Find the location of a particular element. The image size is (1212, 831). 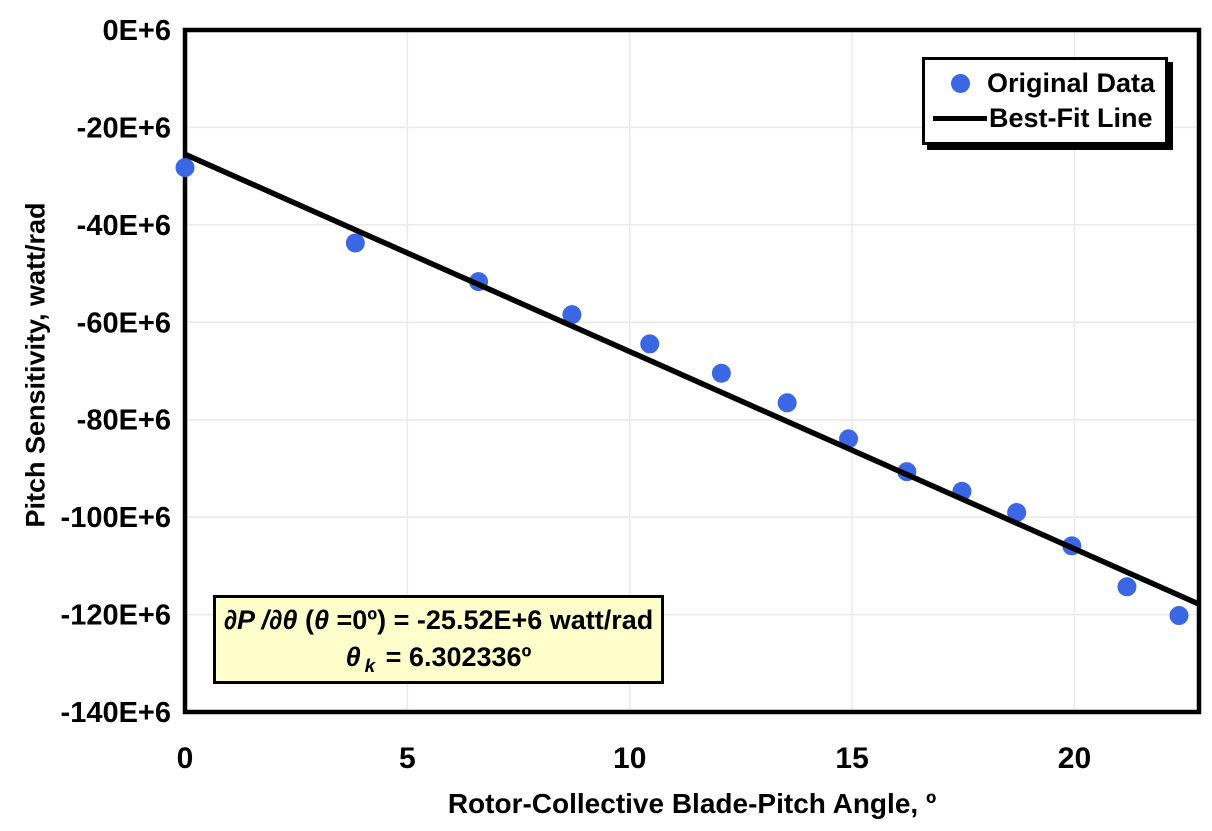

y-axis-title: Pitch Sensitivity, watt/rad is located at coordinates (35, 365).